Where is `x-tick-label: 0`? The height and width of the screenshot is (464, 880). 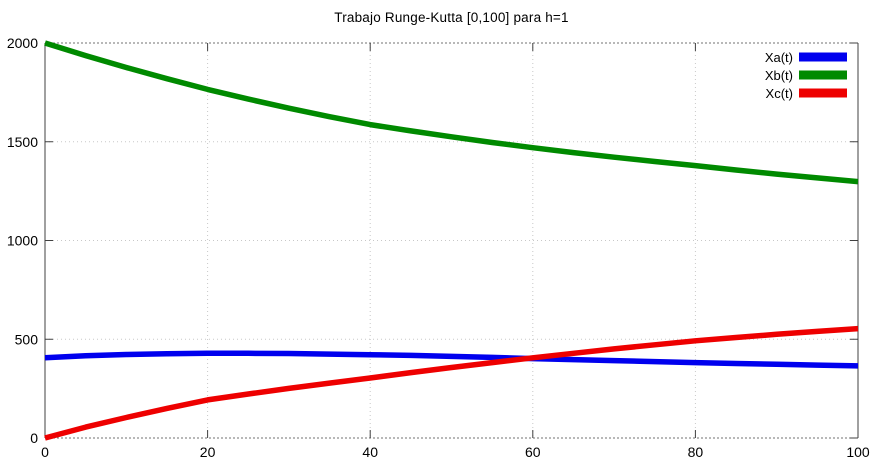 x-tick-label: 0 is located at coordinates (45, 452).